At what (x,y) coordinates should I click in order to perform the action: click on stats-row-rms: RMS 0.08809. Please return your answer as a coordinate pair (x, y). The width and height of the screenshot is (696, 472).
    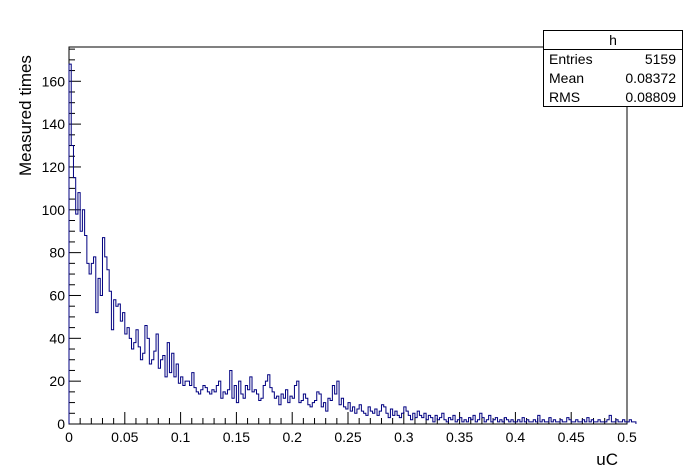
    Looking at the image, I should click on (613, 97).